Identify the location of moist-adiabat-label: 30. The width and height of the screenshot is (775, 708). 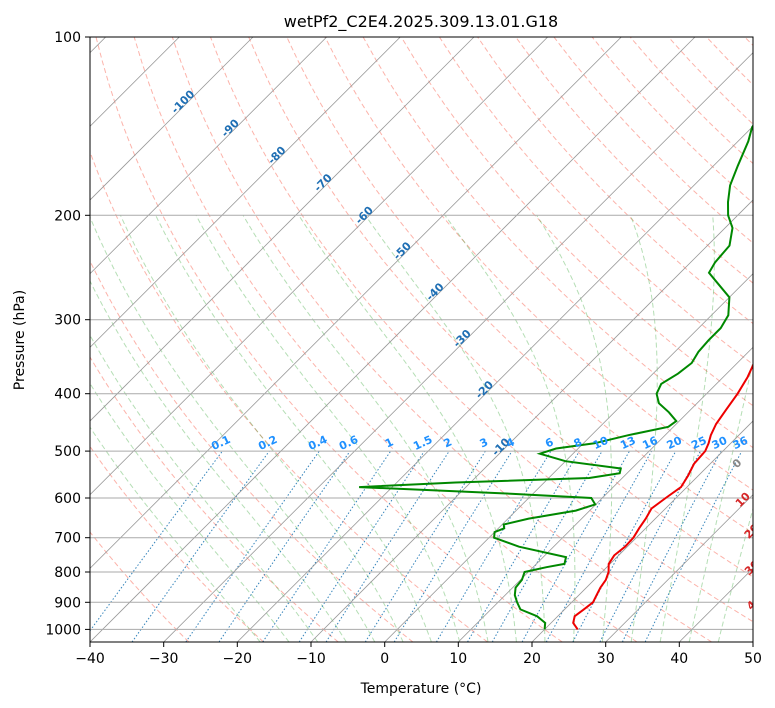
(752, 568).